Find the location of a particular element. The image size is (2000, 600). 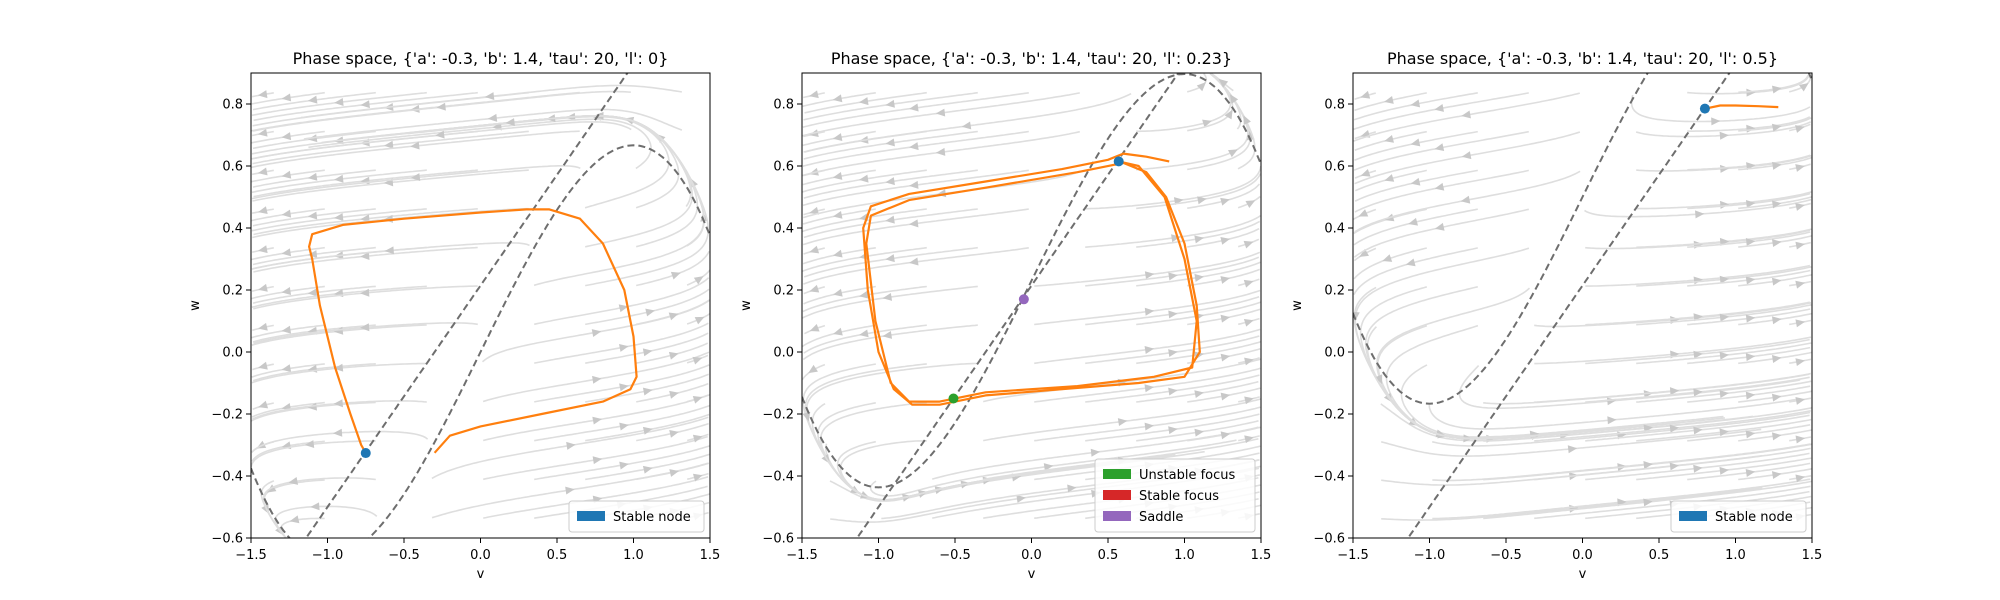

x-tick-label: 0.0 is located at coordinates (480, 555).